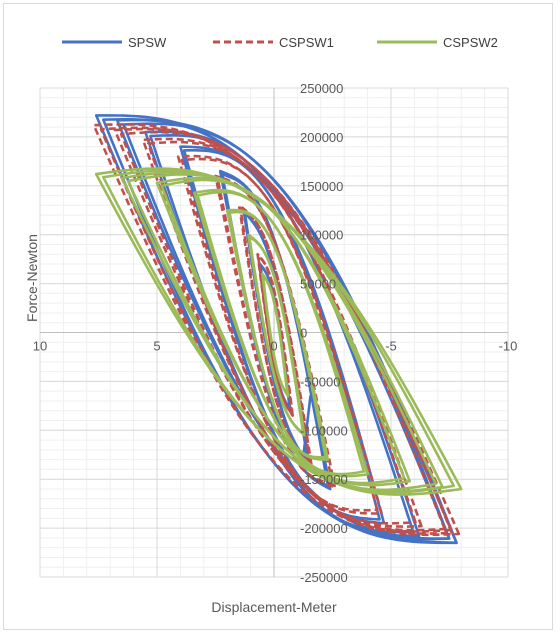  I want to click on legend-label: CSPSW2, so click(470, 42).